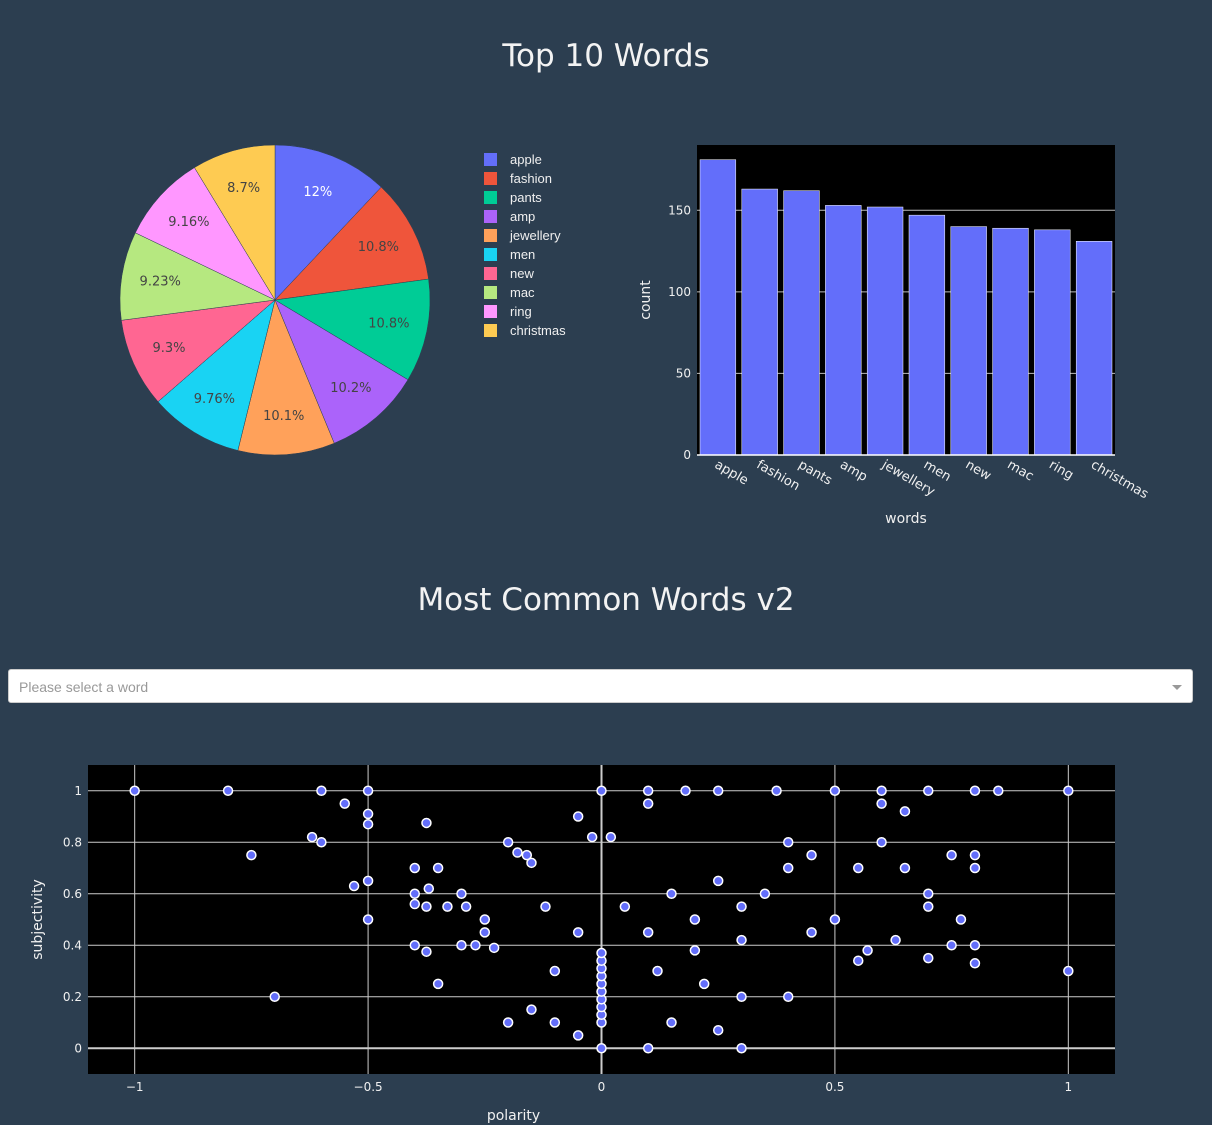  Describe the element at coordinates (525, 292) in the screenshot. I see `legend-item-mac: mac` at that location.